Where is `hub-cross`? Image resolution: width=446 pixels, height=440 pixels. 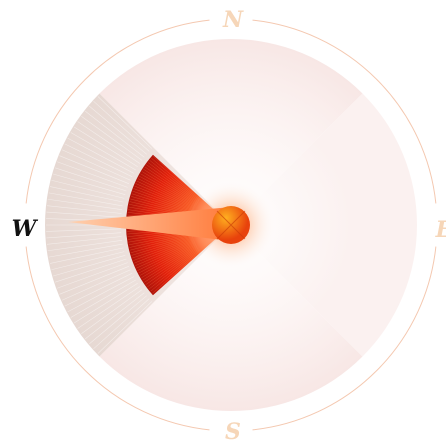 hub-cross is located at coordinates (231, 225).